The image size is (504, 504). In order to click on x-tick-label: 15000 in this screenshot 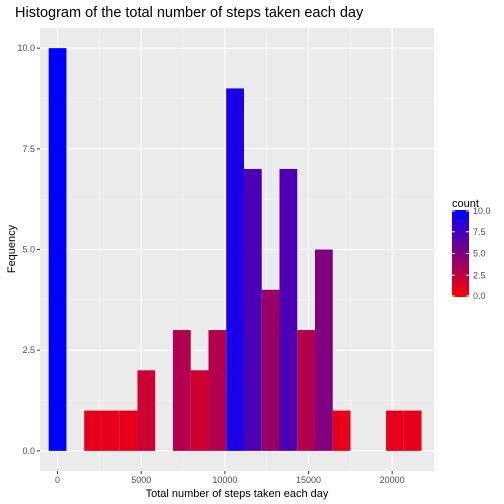, I will do `click(308, 480)`.